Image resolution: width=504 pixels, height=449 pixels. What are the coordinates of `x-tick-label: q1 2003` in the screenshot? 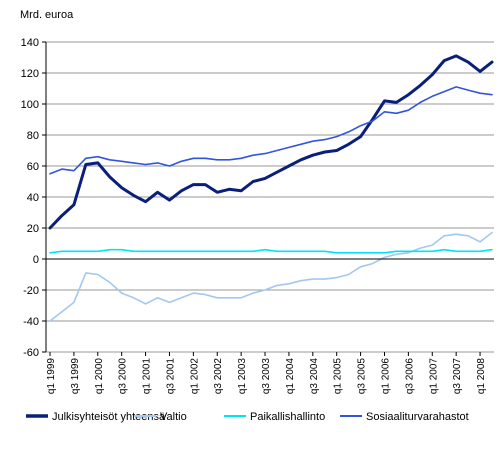 It's located at (242, 376).